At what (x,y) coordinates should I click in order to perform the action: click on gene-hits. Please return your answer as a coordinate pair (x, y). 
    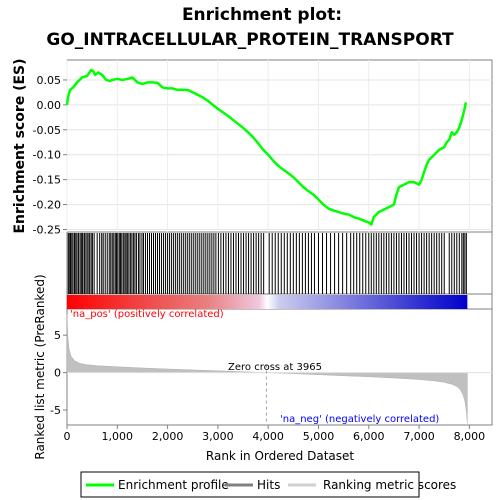
    Looking at the image, I should click on (267, 263).